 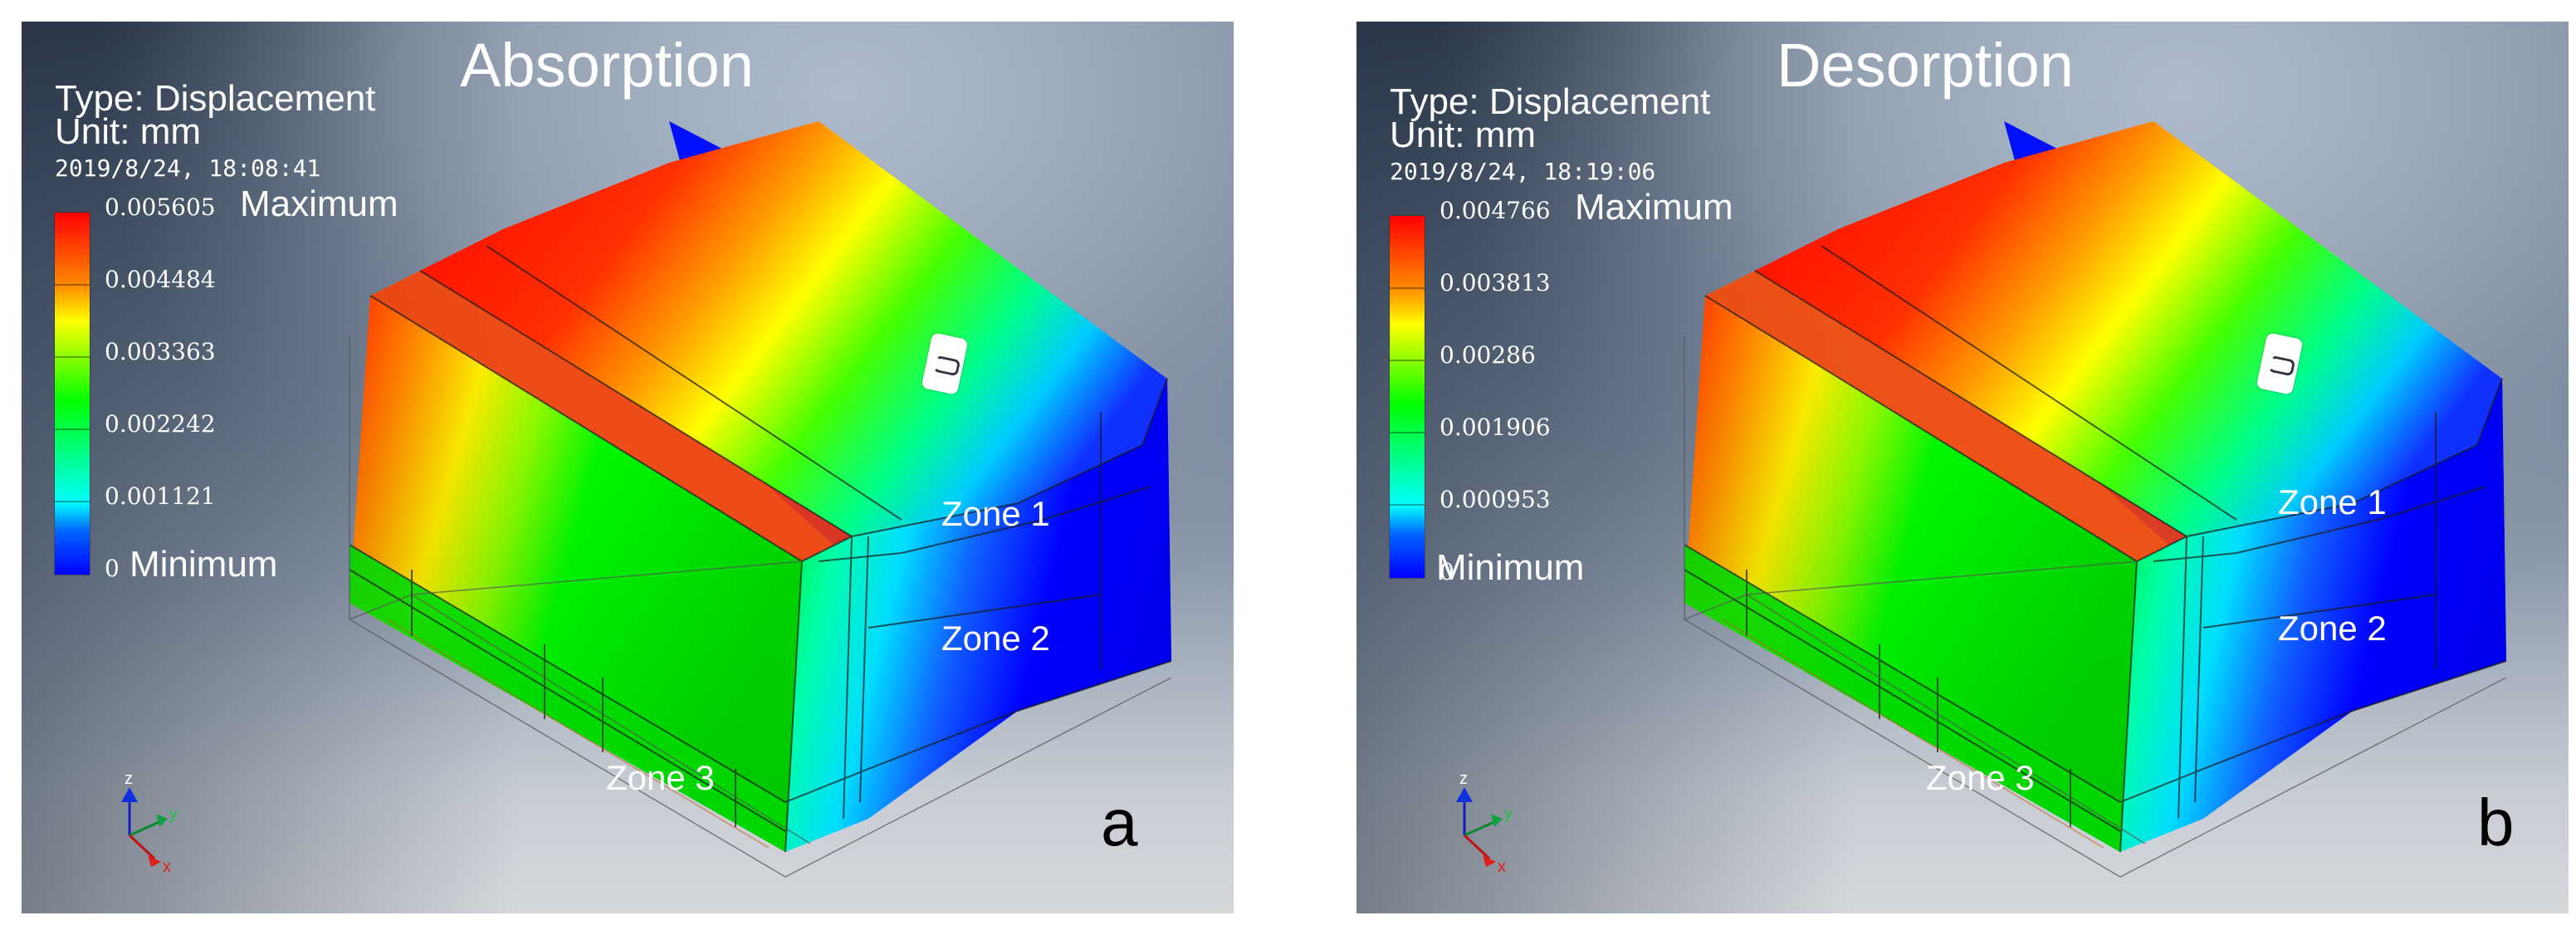 I want to click on legend-value: 0.004484, so click(x=160, y=279).